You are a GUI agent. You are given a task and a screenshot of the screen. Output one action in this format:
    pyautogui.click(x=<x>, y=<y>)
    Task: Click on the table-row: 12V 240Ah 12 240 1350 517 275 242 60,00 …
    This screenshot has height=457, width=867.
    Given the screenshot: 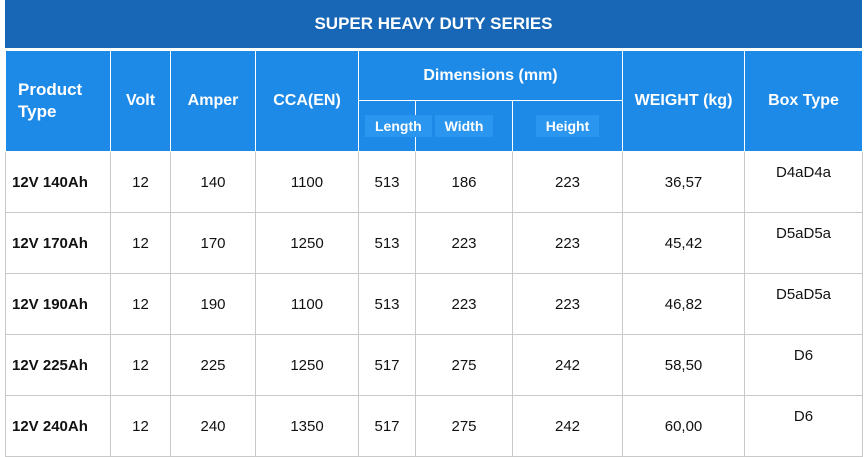 What is the action you would take?
    pyautogui.click(x=434, y=426)
    